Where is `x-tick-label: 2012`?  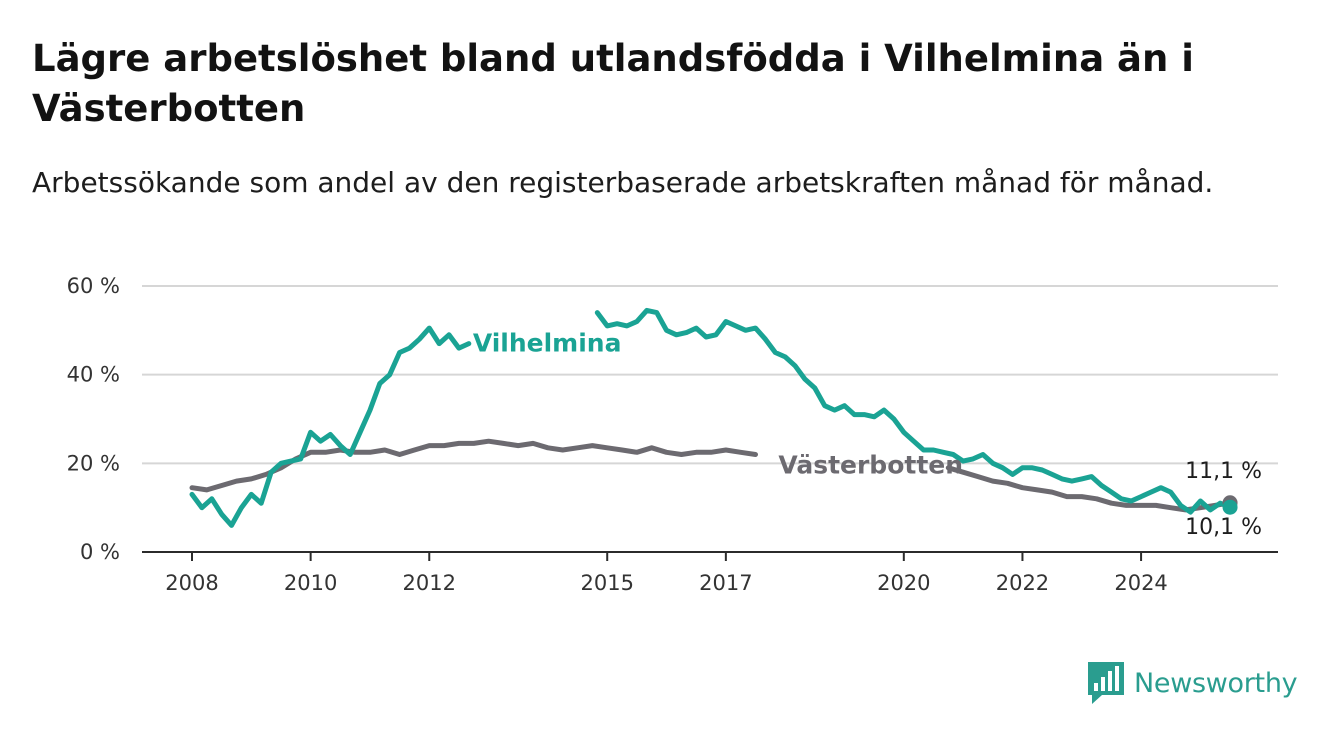
x-tick-label: 2012 is located at coordinates (429, 583).